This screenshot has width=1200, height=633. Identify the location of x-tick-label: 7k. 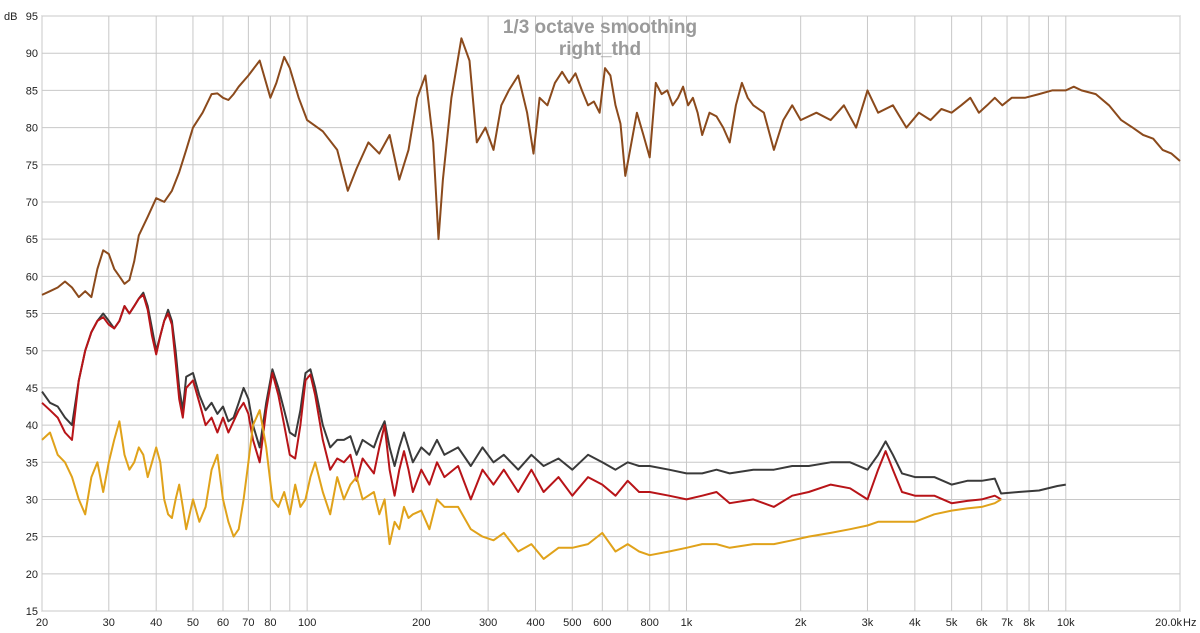
(1007, 623).